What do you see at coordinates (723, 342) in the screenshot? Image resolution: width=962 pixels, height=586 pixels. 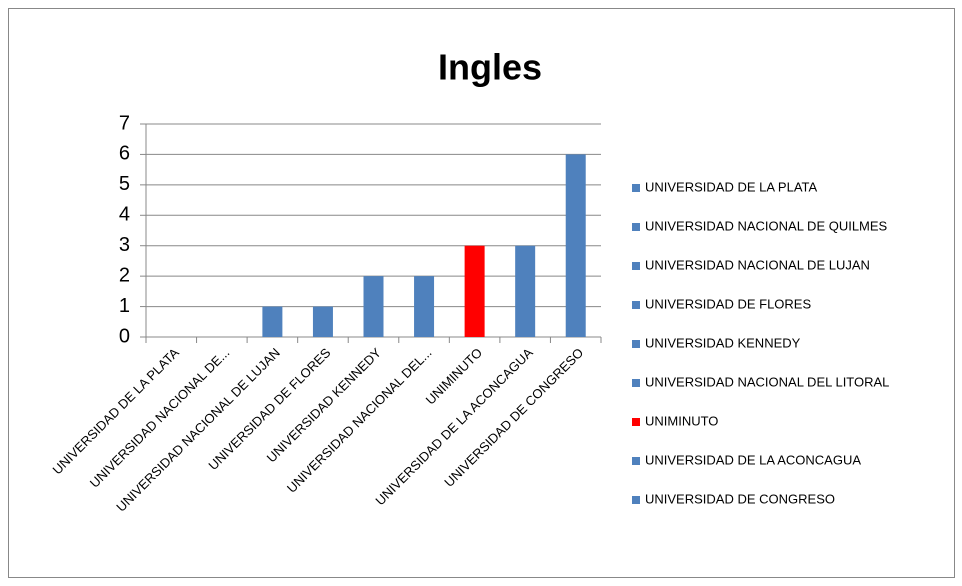 I see `legend-label: UNIVERSIDAD KENNEDY` at bounding box center [723, 342].